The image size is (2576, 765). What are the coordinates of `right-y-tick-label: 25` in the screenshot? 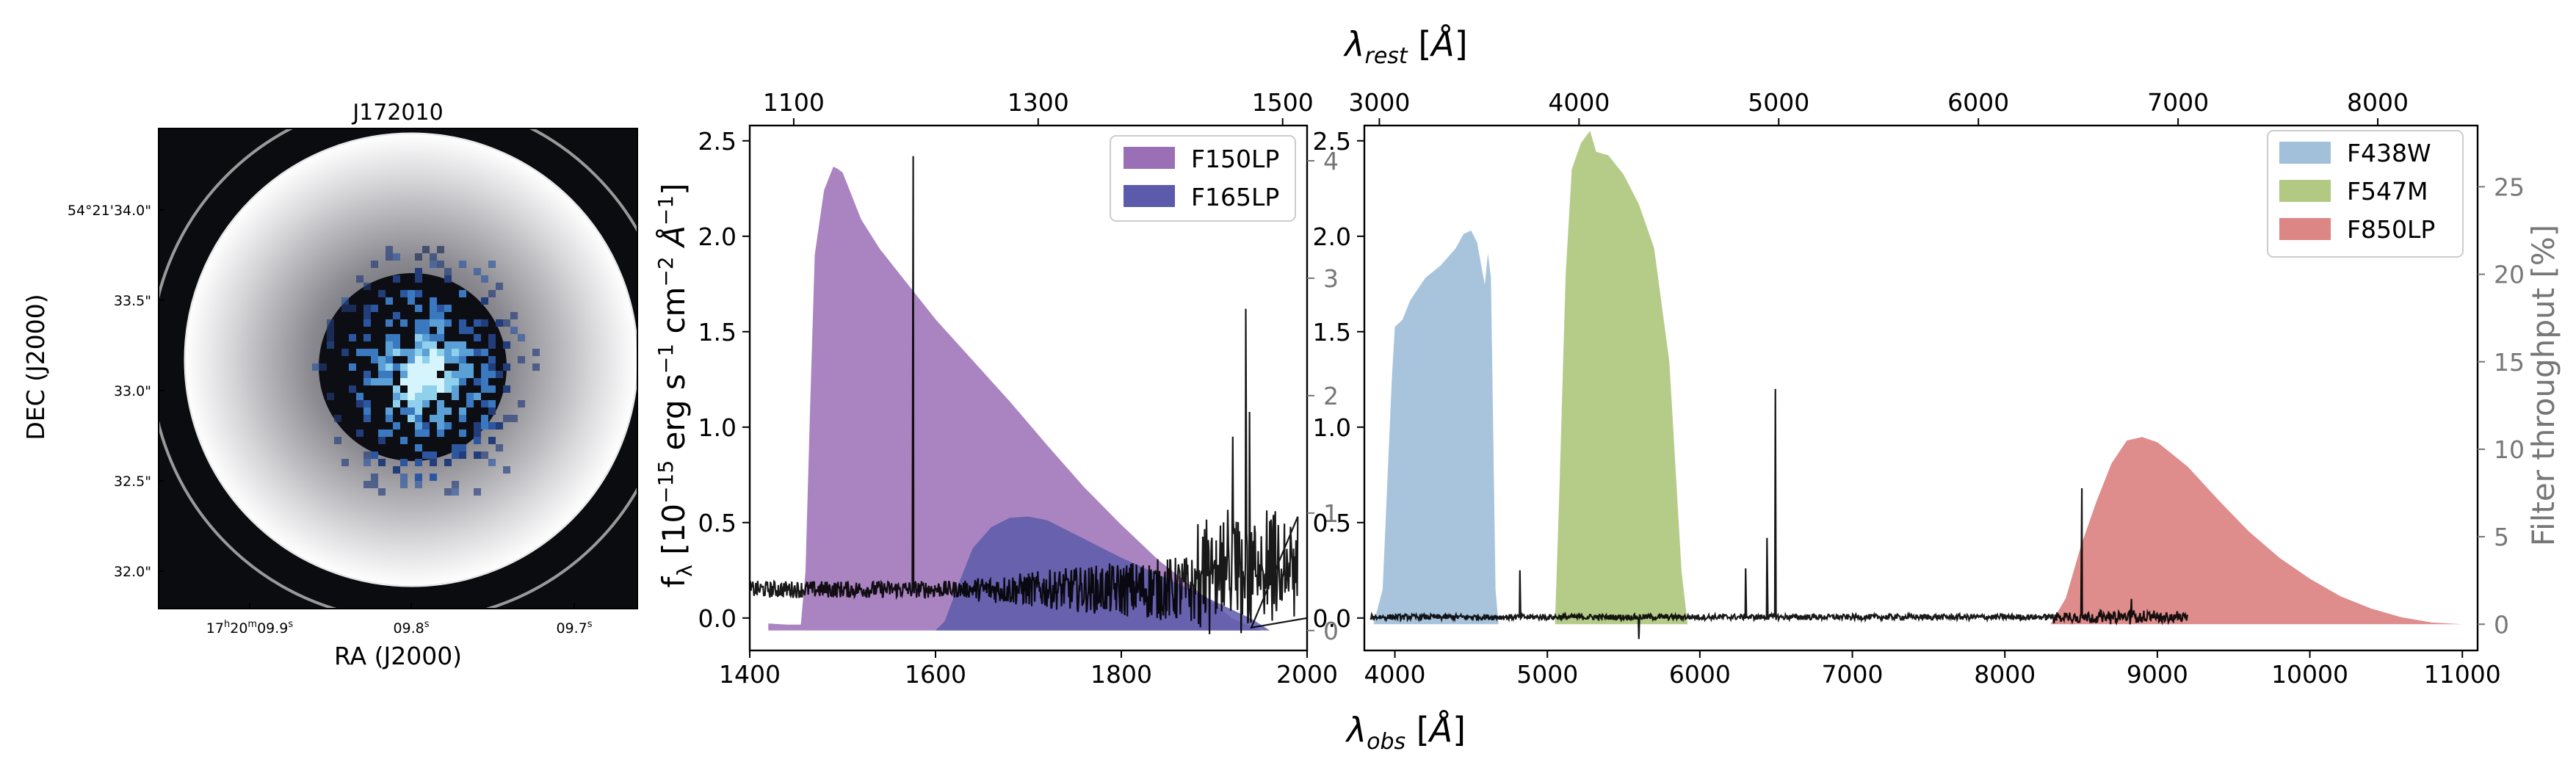 It's located at (2509, 187).